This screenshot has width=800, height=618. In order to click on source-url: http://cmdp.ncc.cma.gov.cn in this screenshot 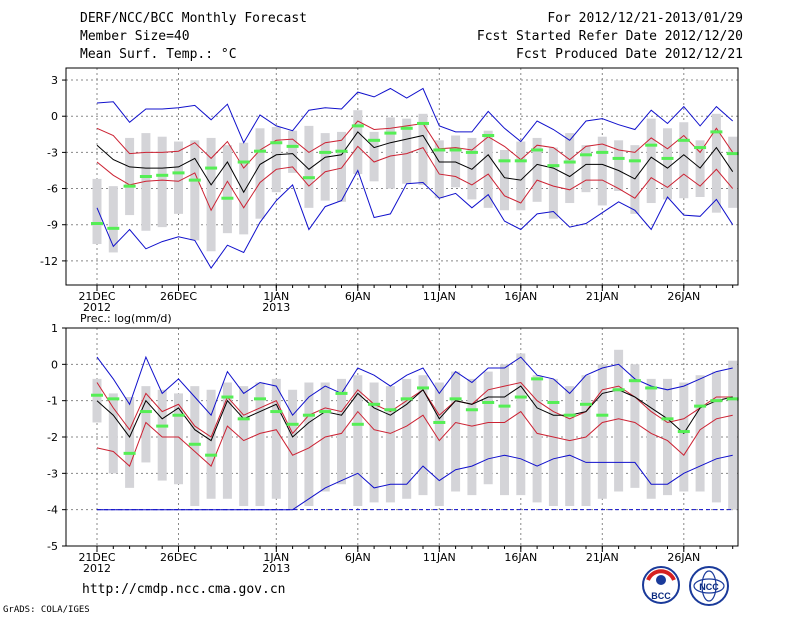, I will do `click(184, 589)`.